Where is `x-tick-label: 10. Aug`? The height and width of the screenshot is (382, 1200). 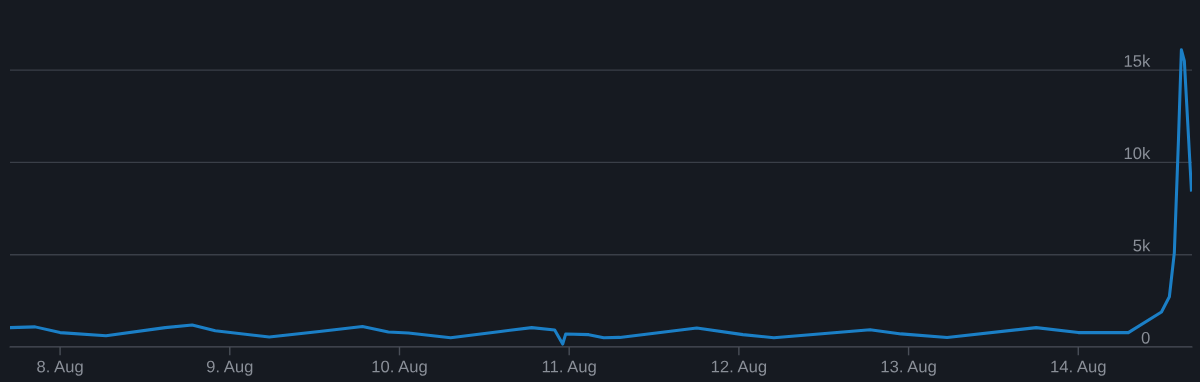
x-tick-label: 10. Aug is located at coordinates (399, 368).